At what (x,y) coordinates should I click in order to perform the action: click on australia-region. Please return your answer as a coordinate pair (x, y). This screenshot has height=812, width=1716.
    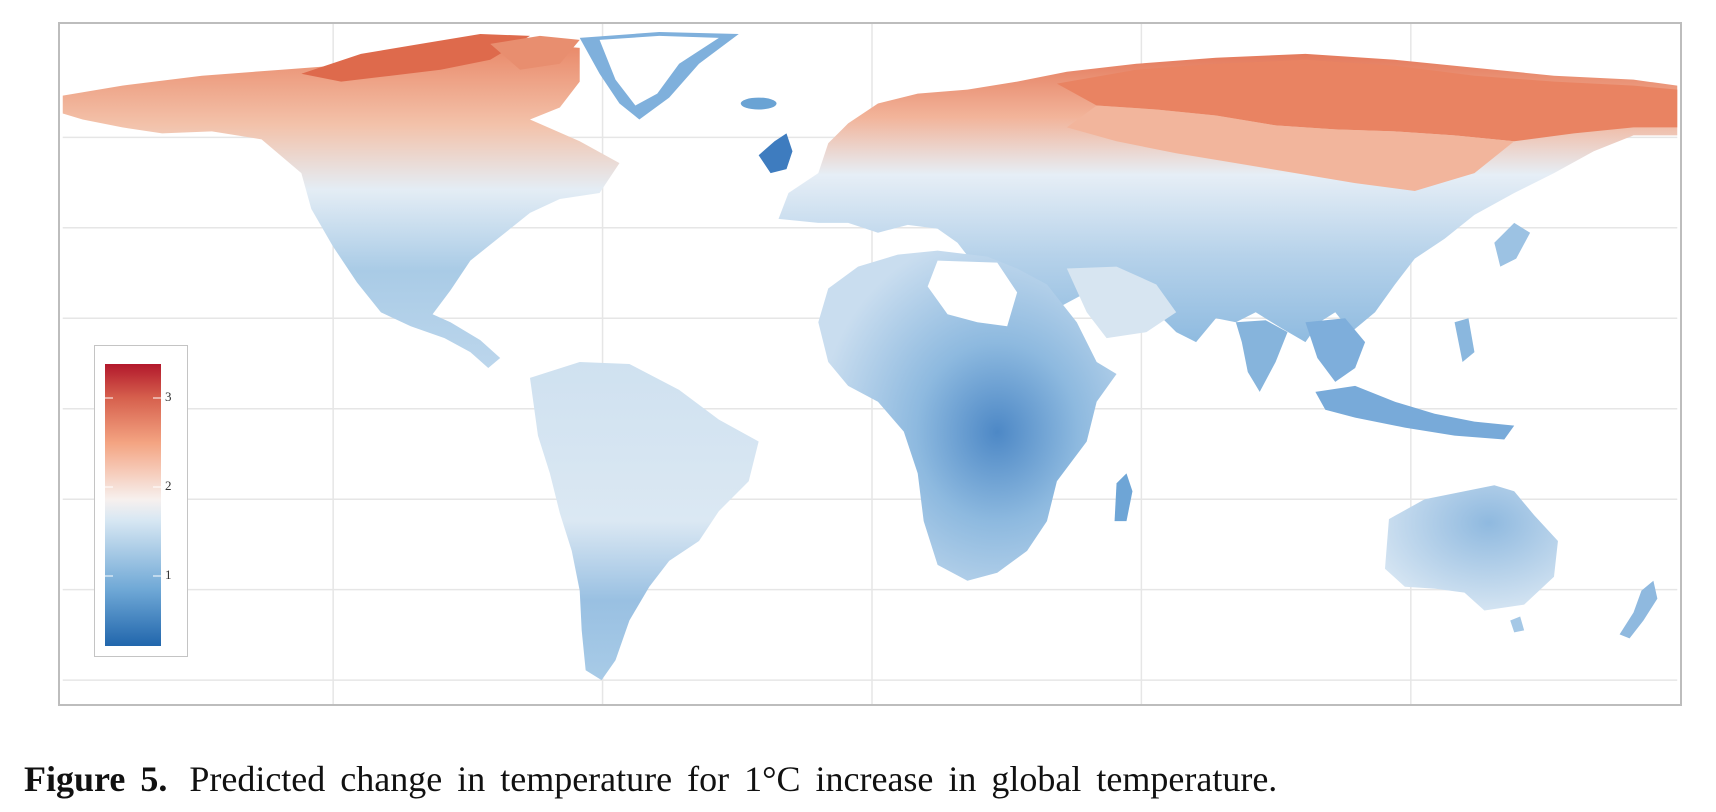
    Looking at the image, I should click on (1471, 548).